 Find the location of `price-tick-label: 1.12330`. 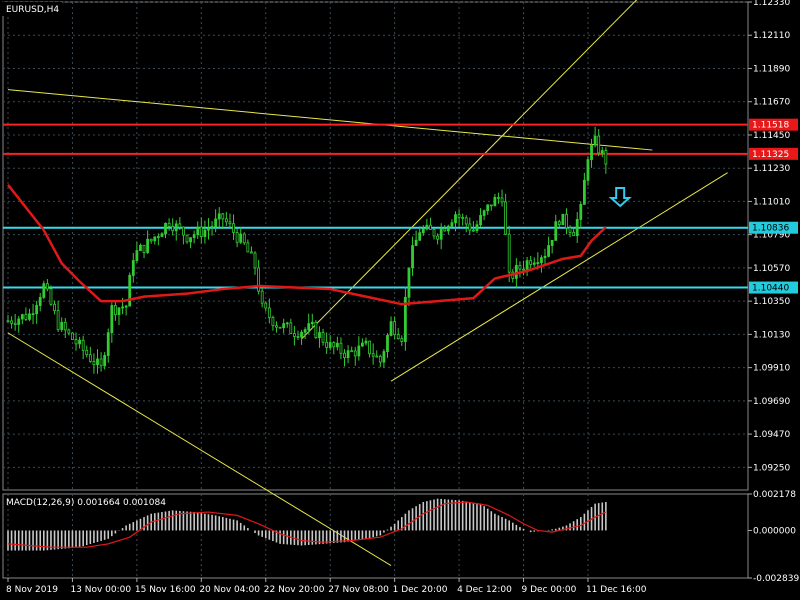

price-tick-label: 1.12330 is located at coordinates (771, 4).